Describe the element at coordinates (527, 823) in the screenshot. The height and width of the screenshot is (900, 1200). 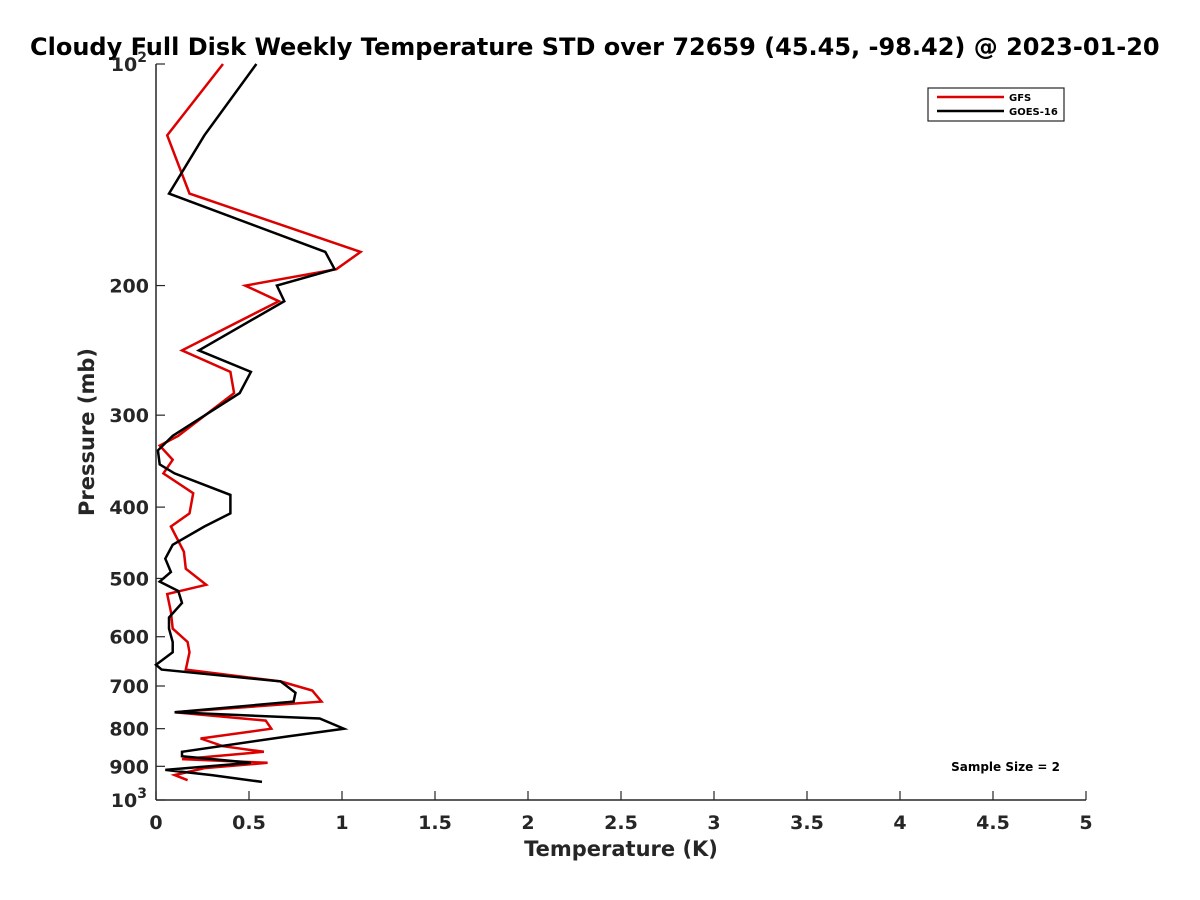
I see `x-tick-label: 2` at that location.